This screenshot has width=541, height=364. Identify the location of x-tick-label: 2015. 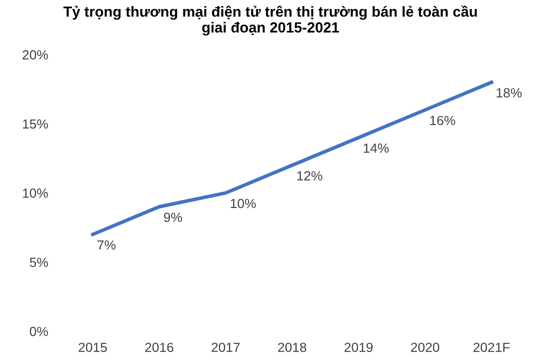
(92, 347).